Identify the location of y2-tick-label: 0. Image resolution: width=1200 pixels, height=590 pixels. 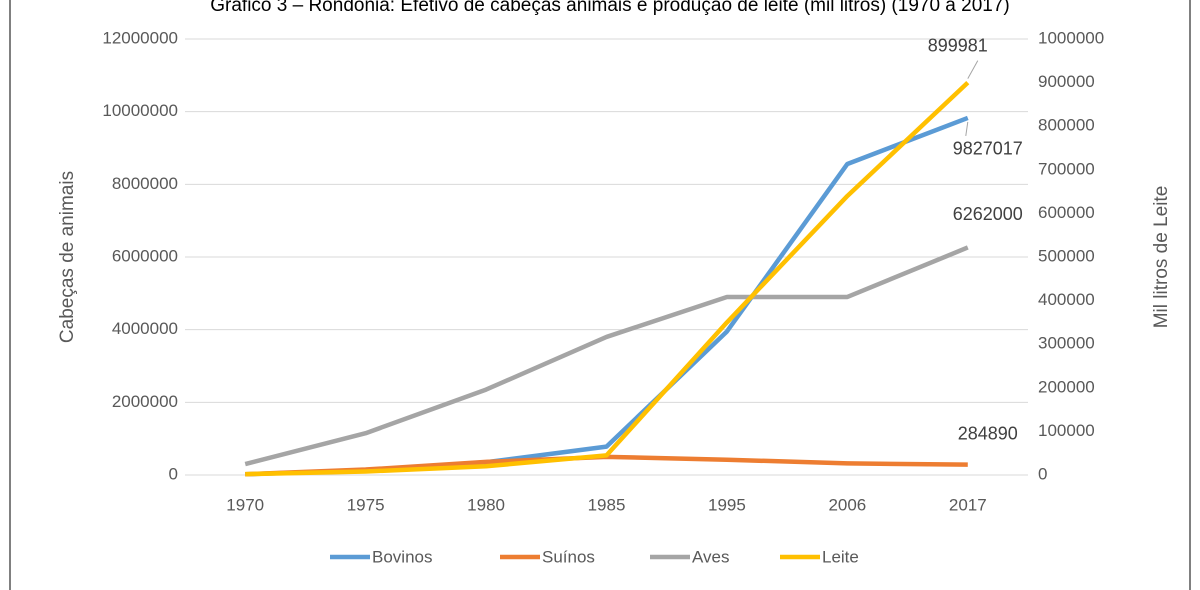
(1042, 473).